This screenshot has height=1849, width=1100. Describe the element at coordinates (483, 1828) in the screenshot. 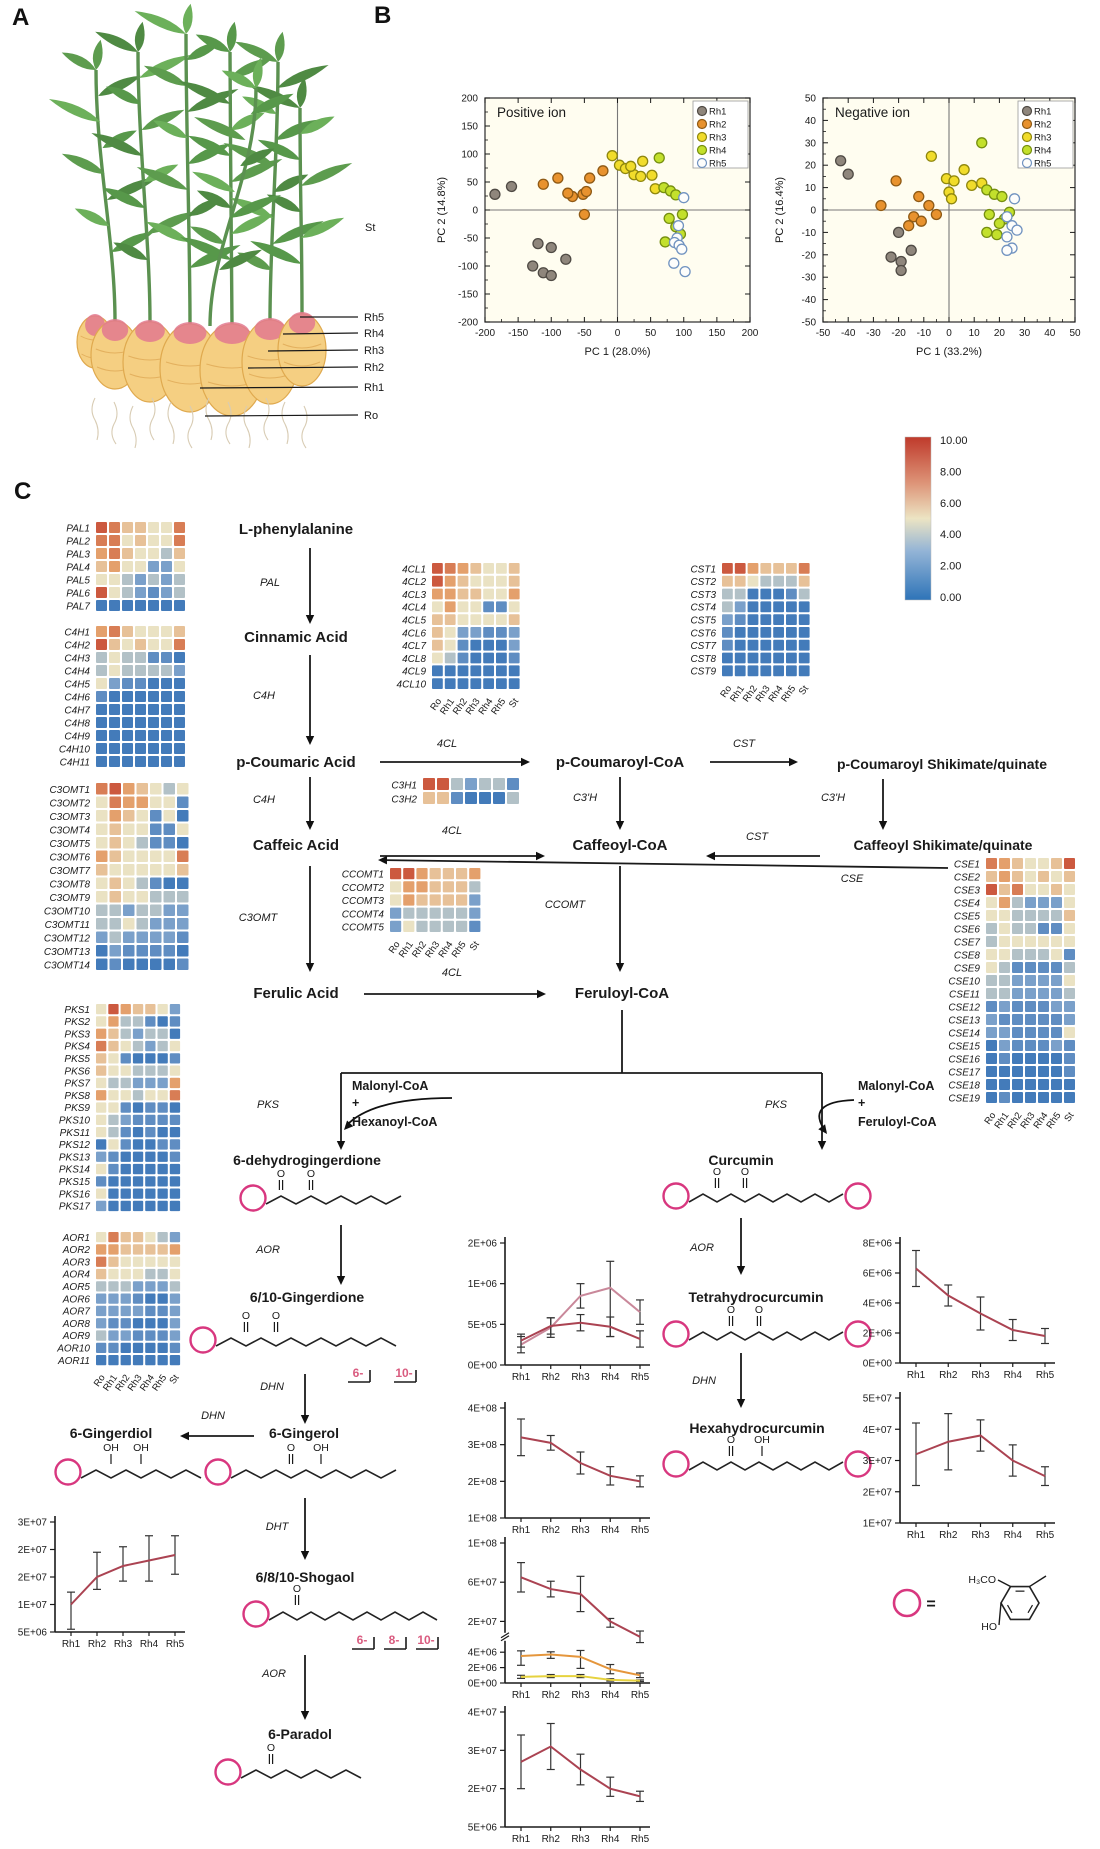

I see `y-tick-label: 5E+06` at that location.